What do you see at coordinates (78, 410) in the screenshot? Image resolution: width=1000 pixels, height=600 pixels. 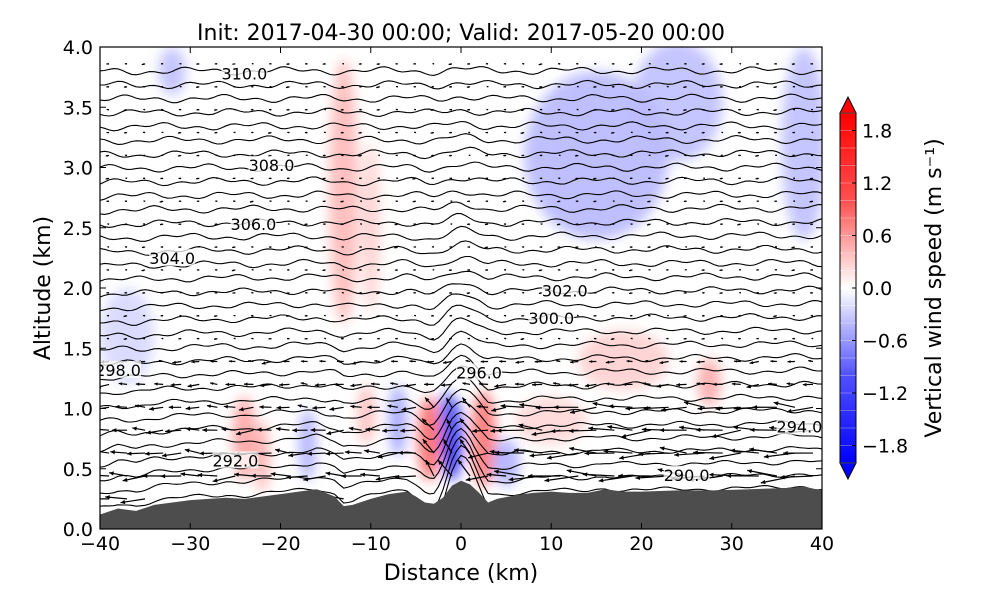 I see `y-tick-label: 1.0` at bounding box center [78, 410].